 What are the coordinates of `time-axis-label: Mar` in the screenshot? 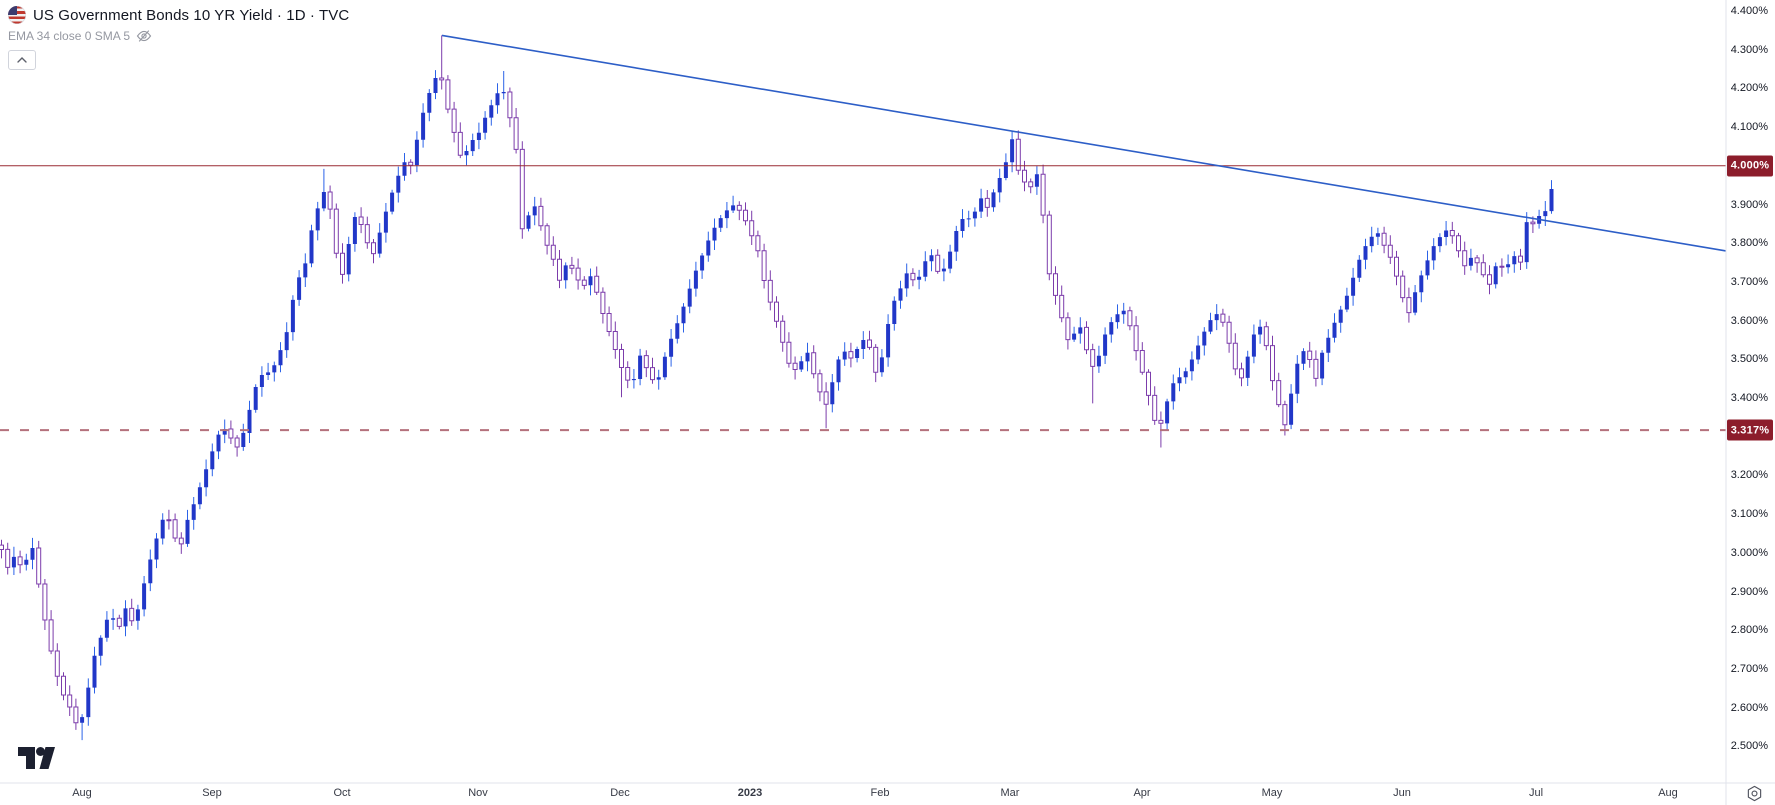 It's located at (1010, 793).